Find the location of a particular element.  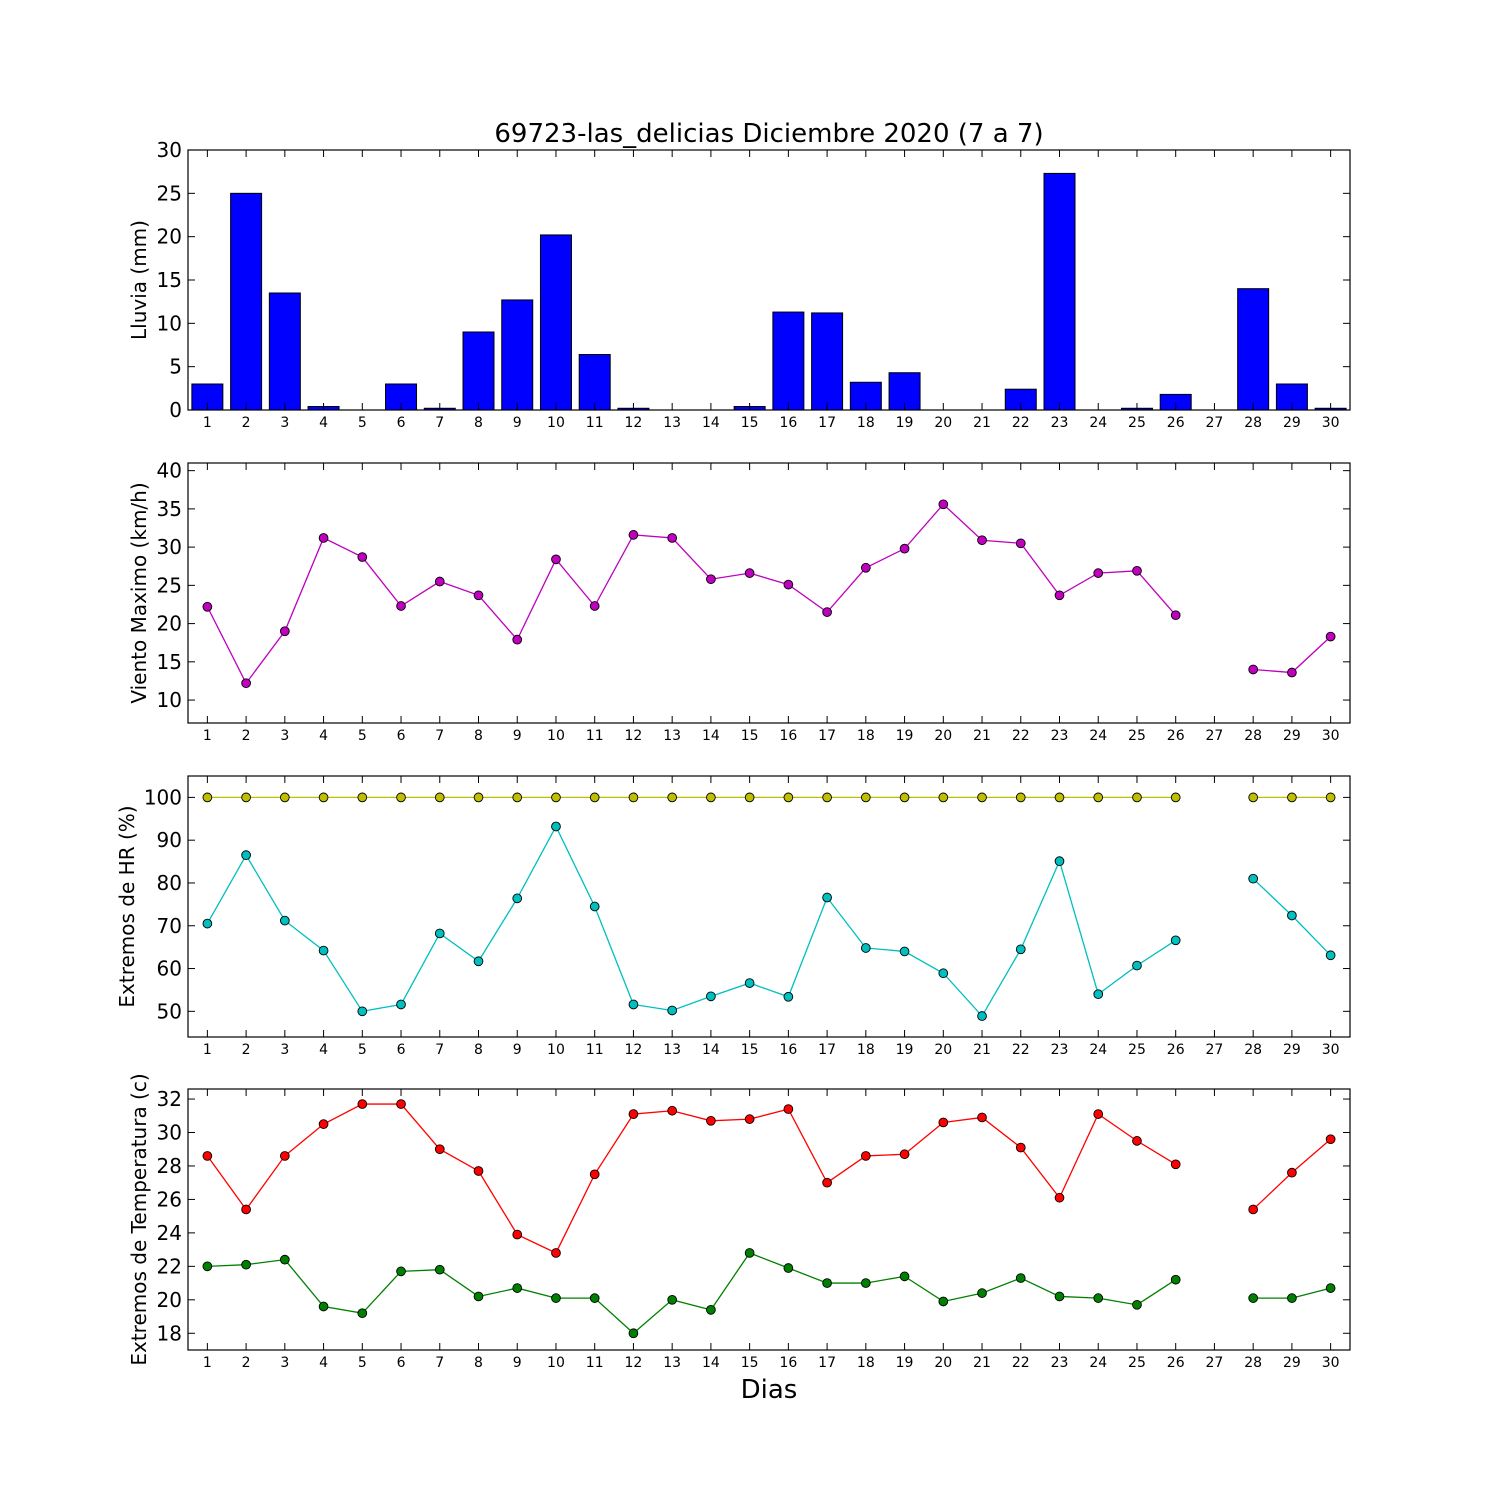

plot-frame is located at coordinates (769, 1219).